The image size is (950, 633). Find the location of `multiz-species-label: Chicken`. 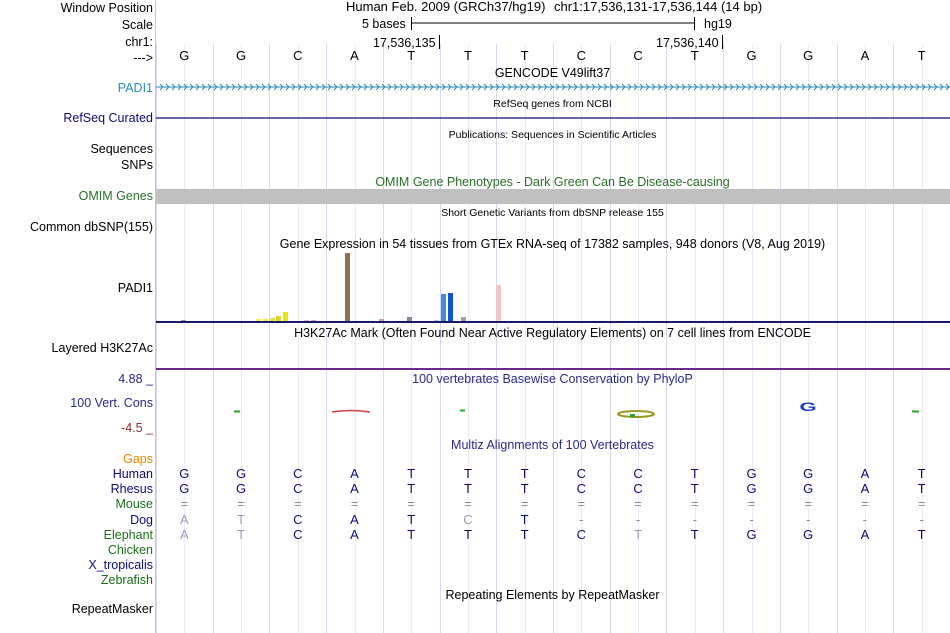

multiz-species-label: Chicken is located at coordinates (130, 550).